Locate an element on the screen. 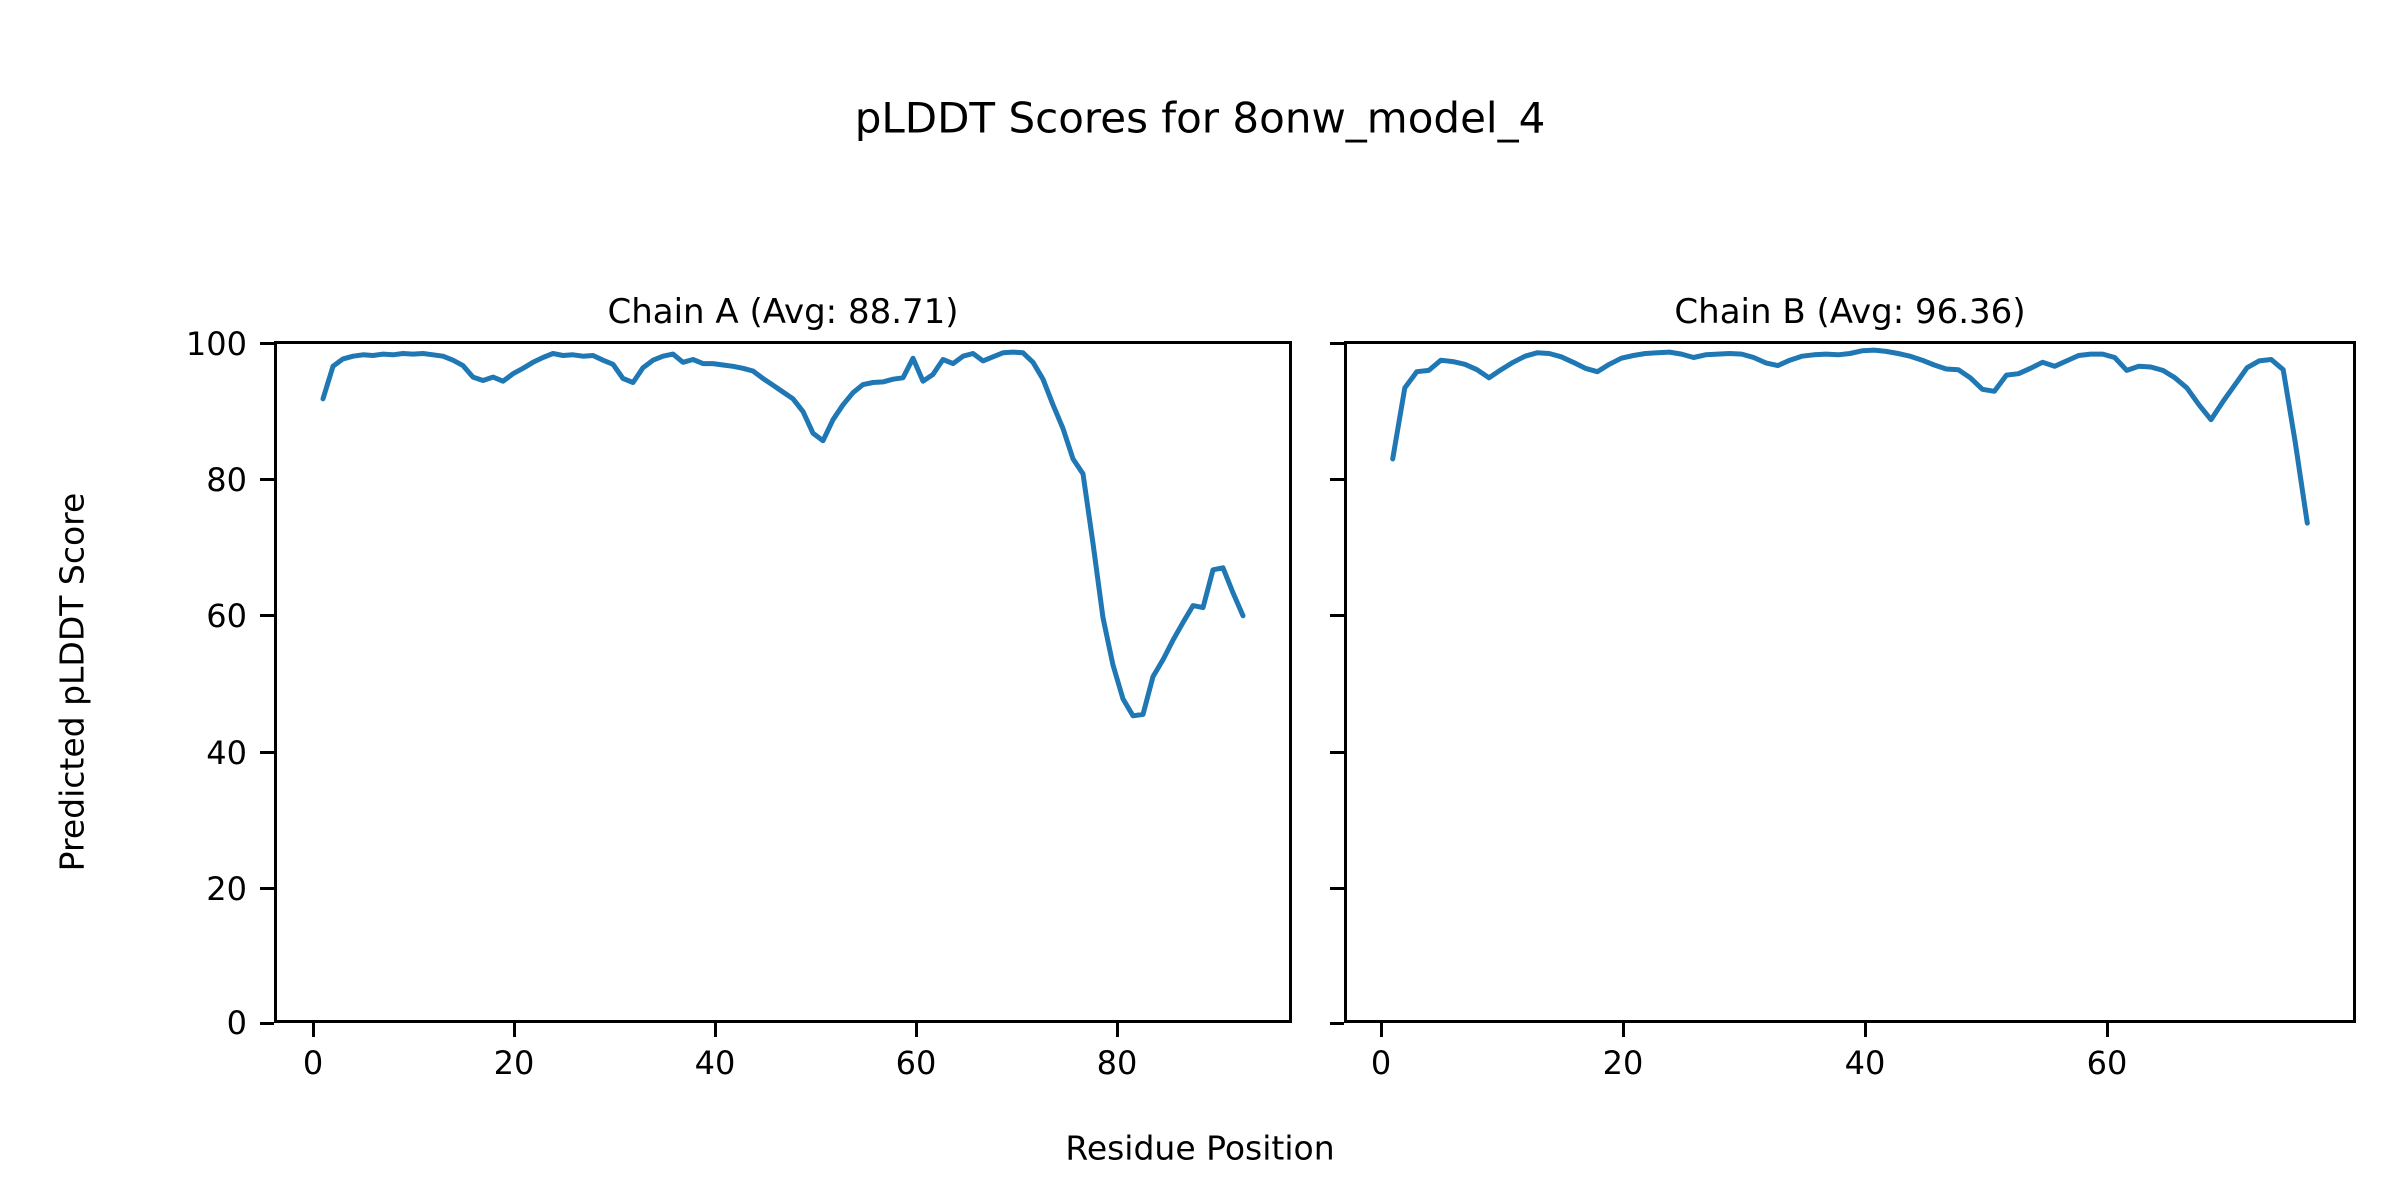  y-tick-label: 80 is located at coordinates (226, 480).